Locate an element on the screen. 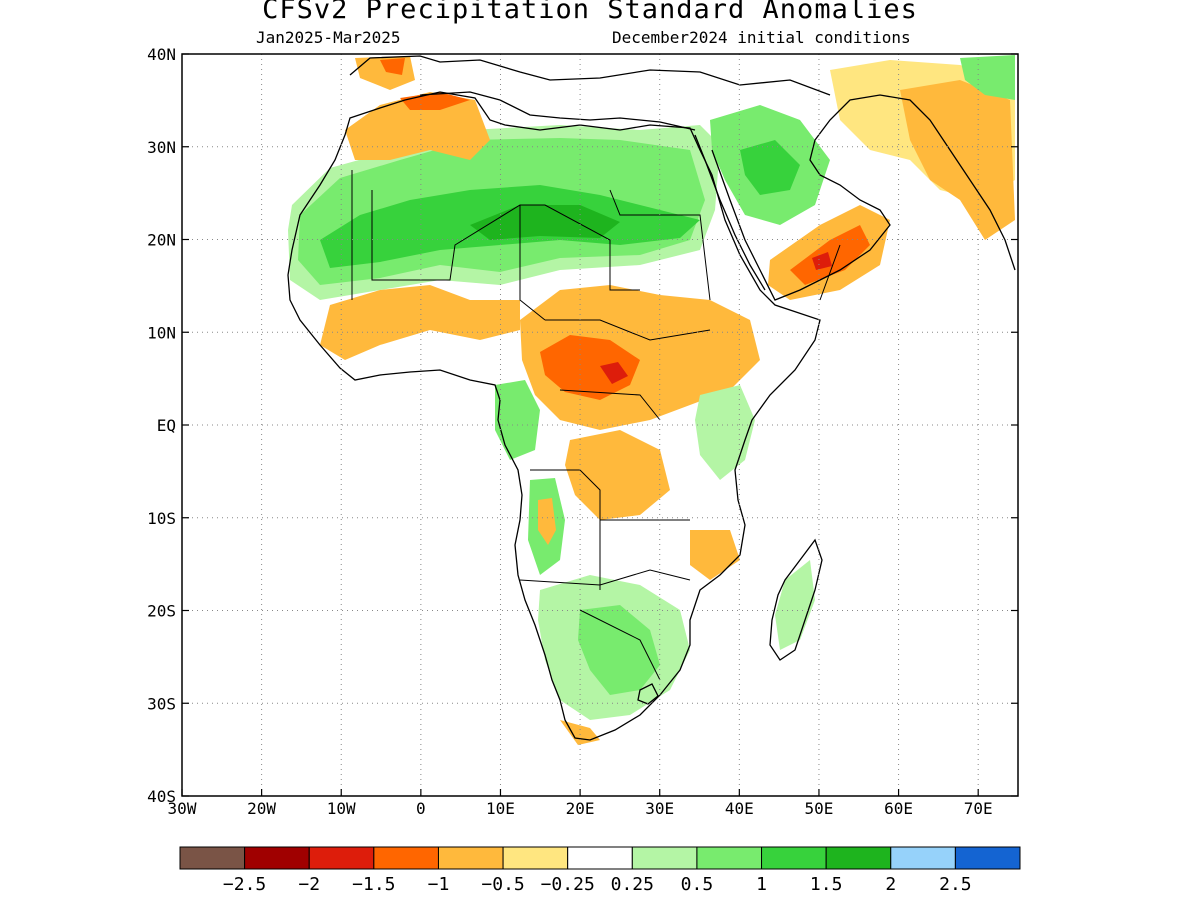  colorbar-label: −1.5 is located at coordinates (373, 884).